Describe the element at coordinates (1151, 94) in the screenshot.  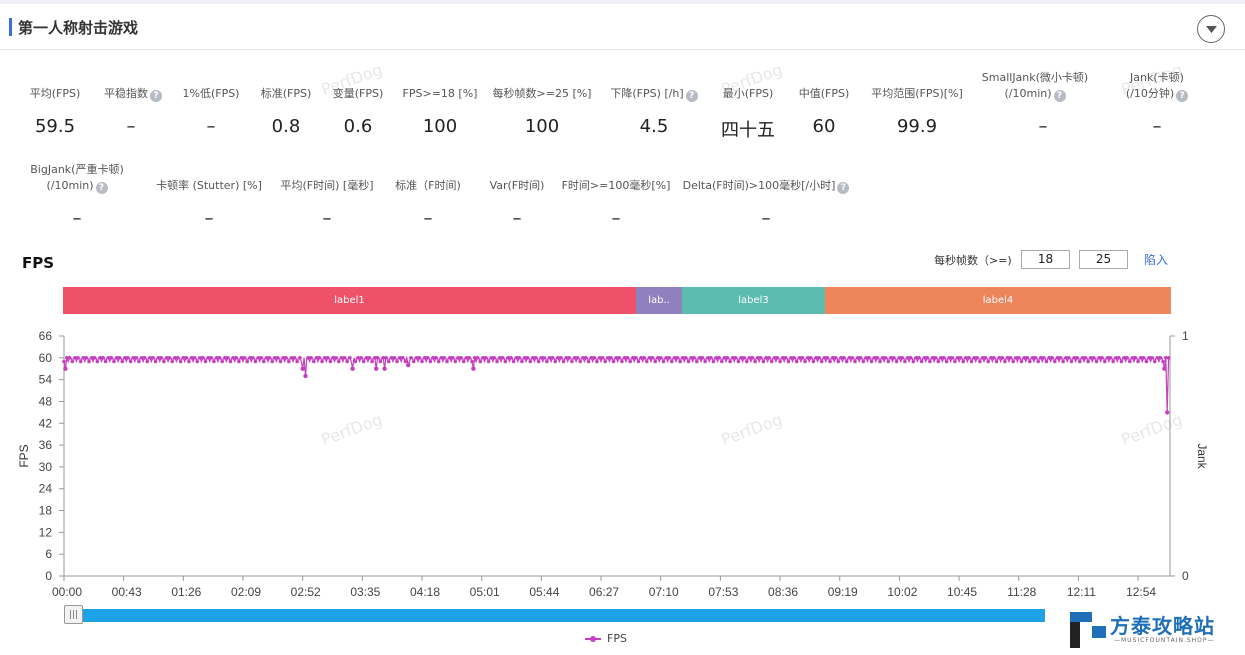
I see `metric-label-unit: (/10分钟)?` at that location.